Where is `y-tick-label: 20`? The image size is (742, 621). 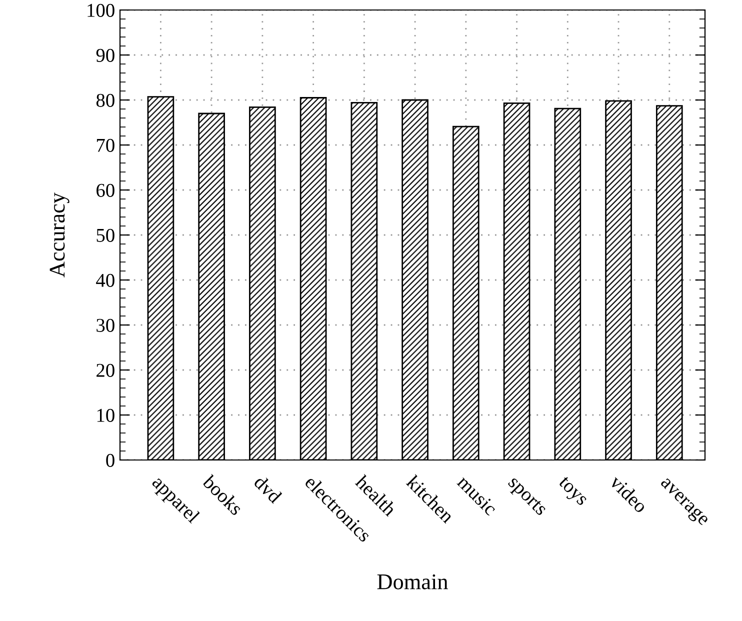 y-tick-label: 20 is located at coordinates (105, 370).